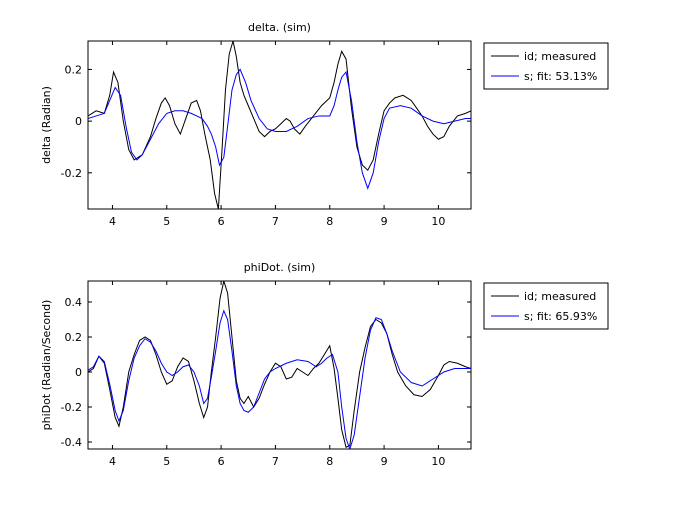  What do you see at coordinates (279, 27) in the screenshot?
I see `chart-title: delta. (sim)` at bounding box center [279, 27].